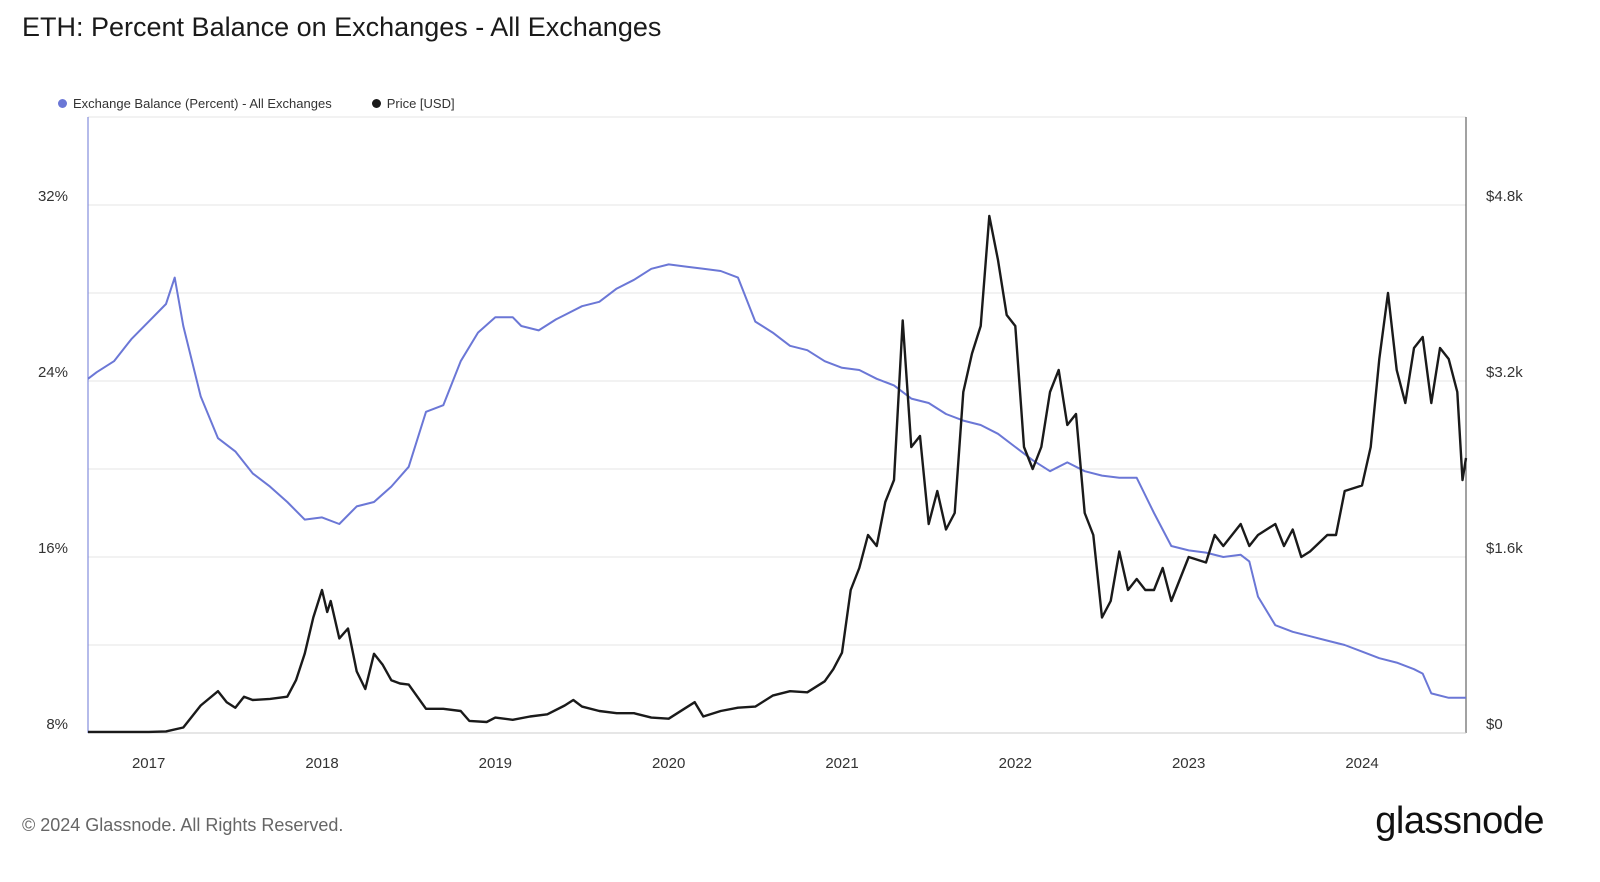  Describe the element at coordinates (53, 548) in the screenshot. I see `y-left-tick-label: 16%` at that location.